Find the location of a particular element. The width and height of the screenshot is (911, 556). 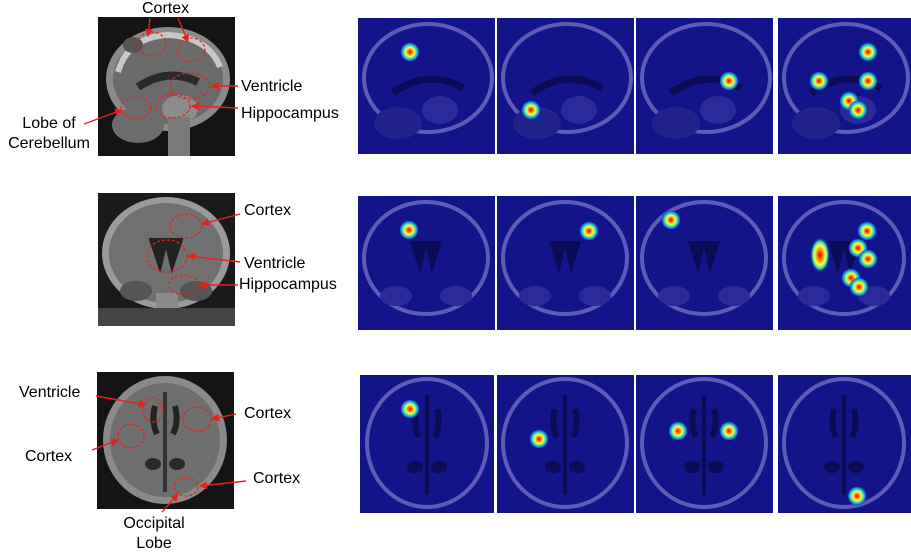

mri-axial-reference is located at coordinates (165, 440).